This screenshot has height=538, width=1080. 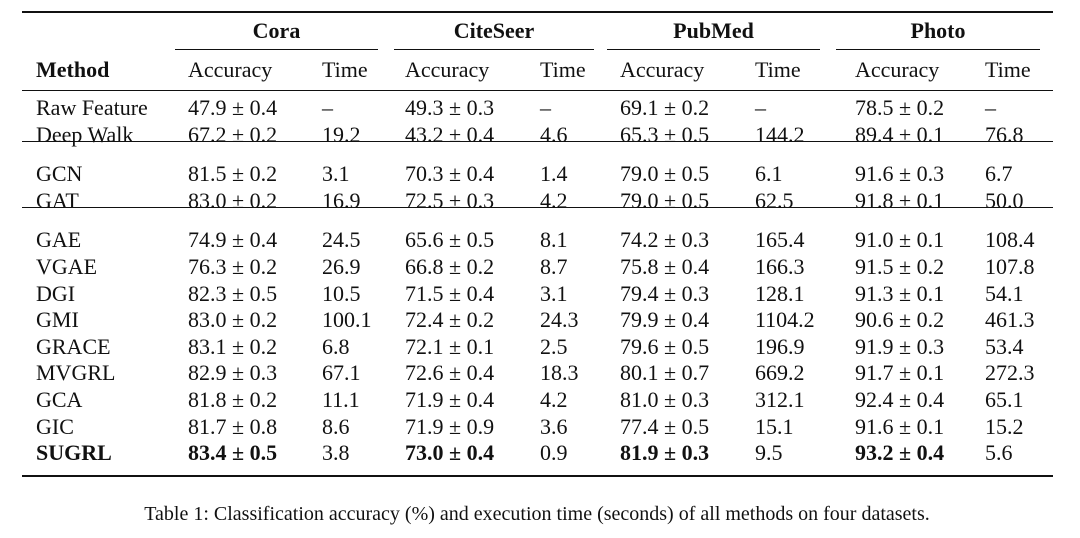 What do you see at coordinates (999, 453) in the screenshot?
I see `cell: 5.6` at bounding box center [999, 453].